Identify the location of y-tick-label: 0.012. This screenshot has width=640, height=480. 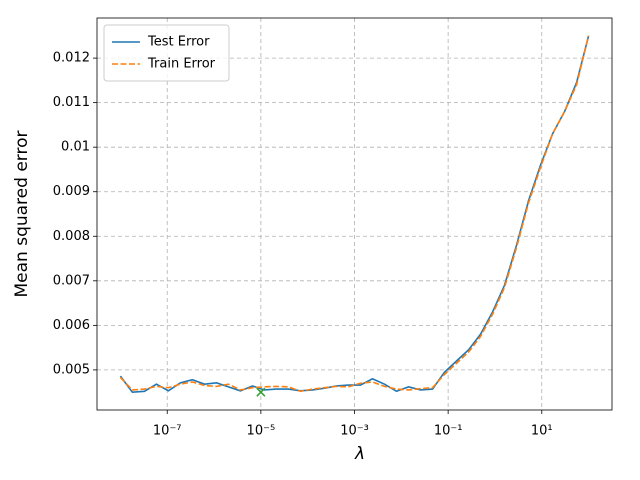
(71, 58).